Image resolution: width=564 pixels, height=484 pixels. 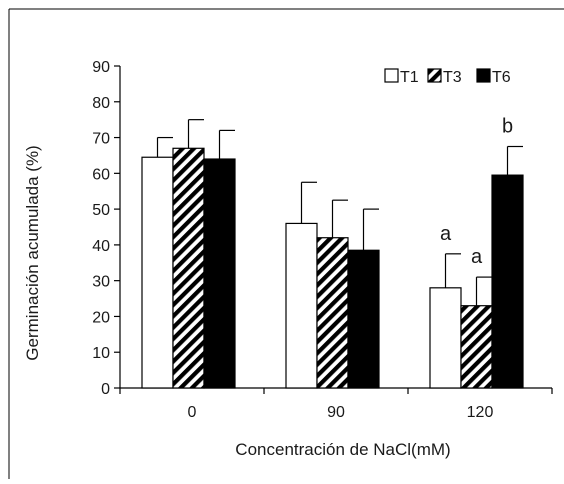 What do you see at coordinates (192, 412) in the screenshot?
I see `x-tick-label: 0` at bounding box center [192, 412].